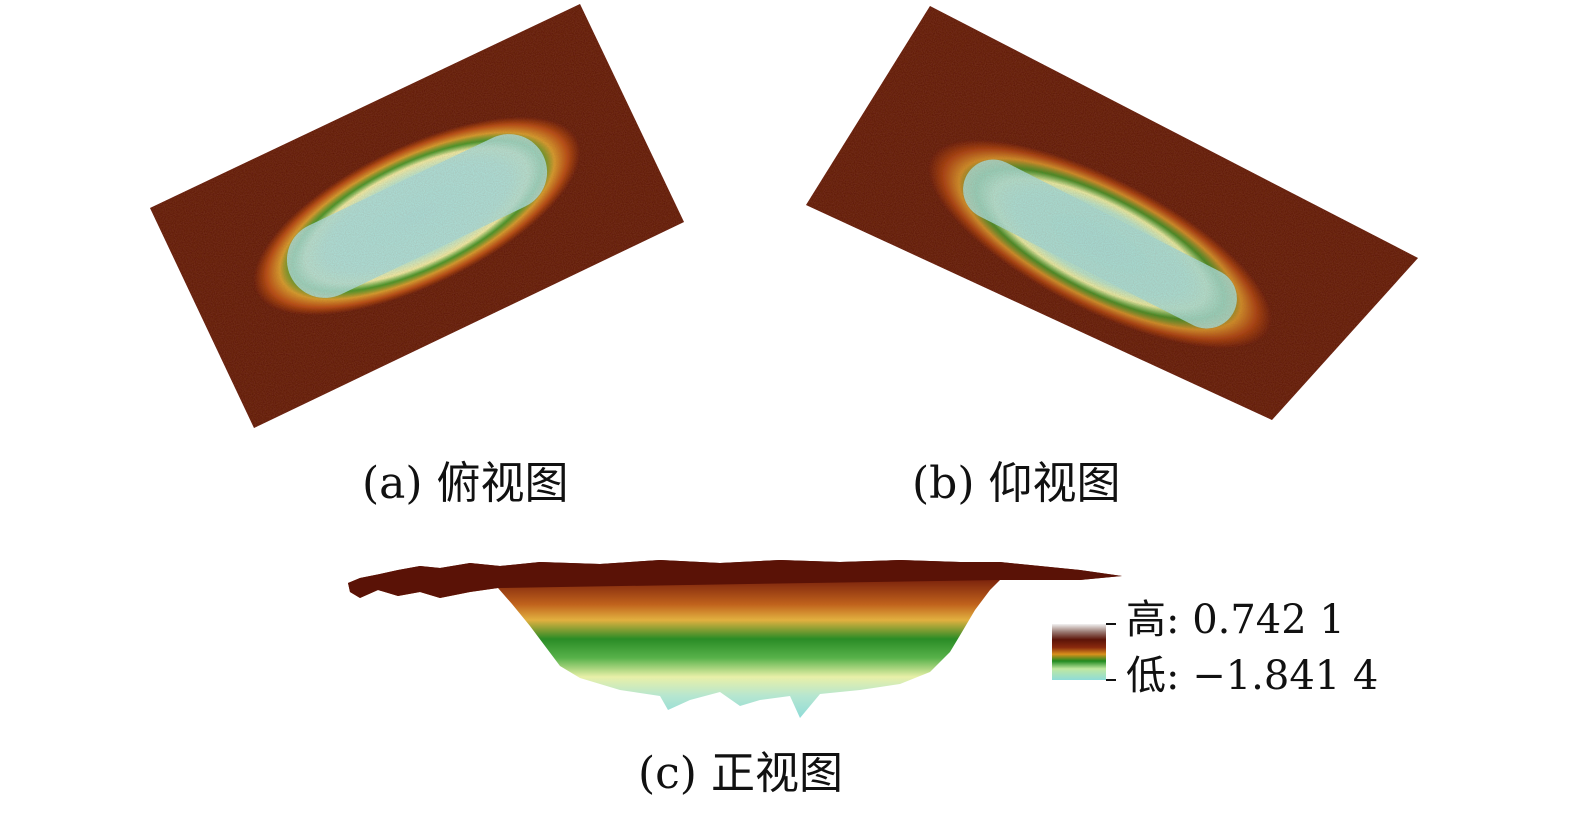 This screenshot has height=816, width=1575. Describe the element at coordinates (465, 483) in the screenshot. I see `caption-top-view: (a) 俯视图` at that location.